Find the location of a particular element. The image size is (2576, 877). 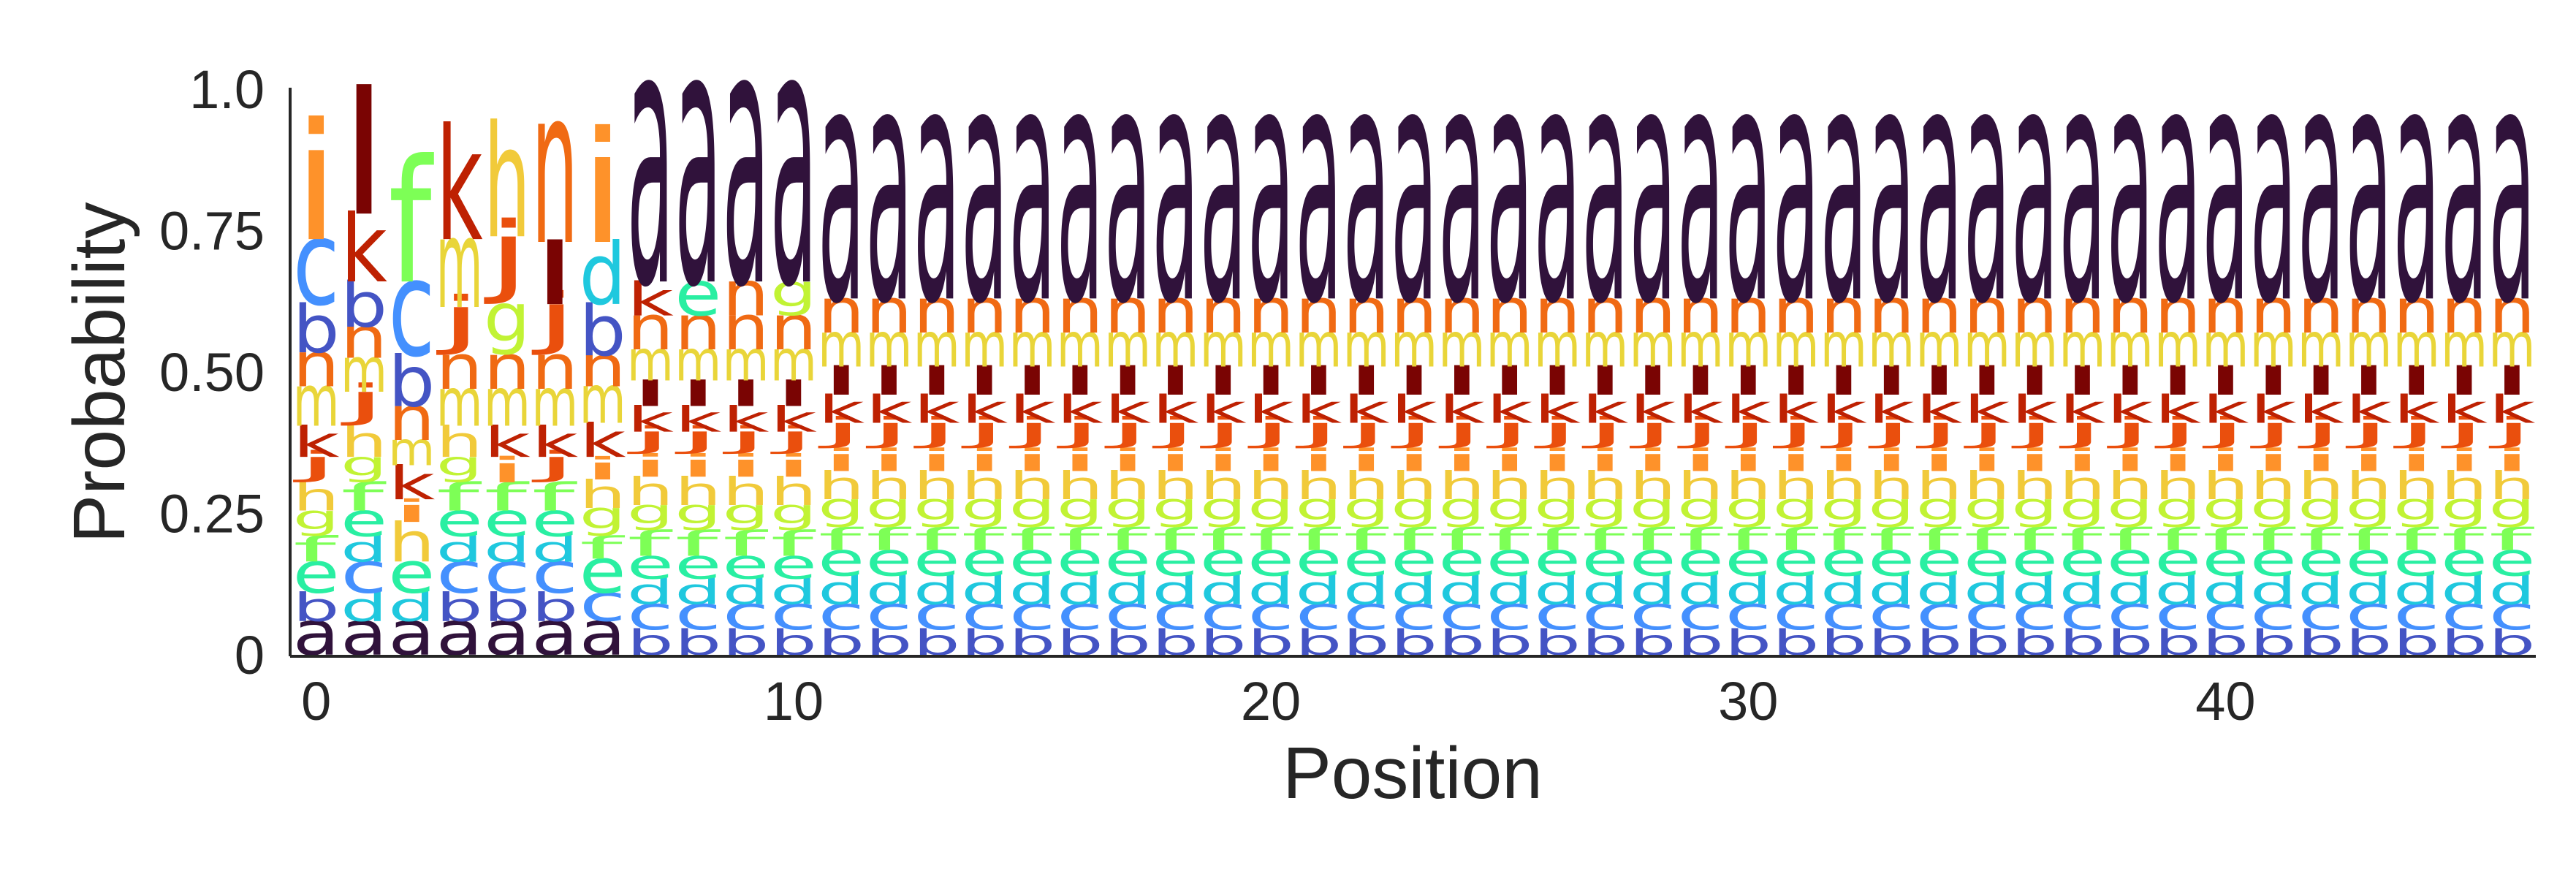

y-tick-label: 0.50 is located at coordinates (212, 373).